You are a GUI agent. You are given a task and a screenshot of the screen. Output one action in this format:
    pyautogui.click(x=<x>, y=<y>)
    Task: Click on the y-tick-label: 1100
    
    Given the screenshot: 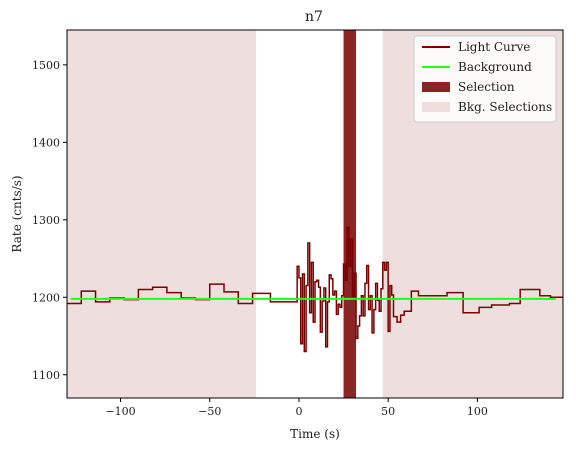 What is the action you would take?
    pyautogui.click(x=46, y=375)
    